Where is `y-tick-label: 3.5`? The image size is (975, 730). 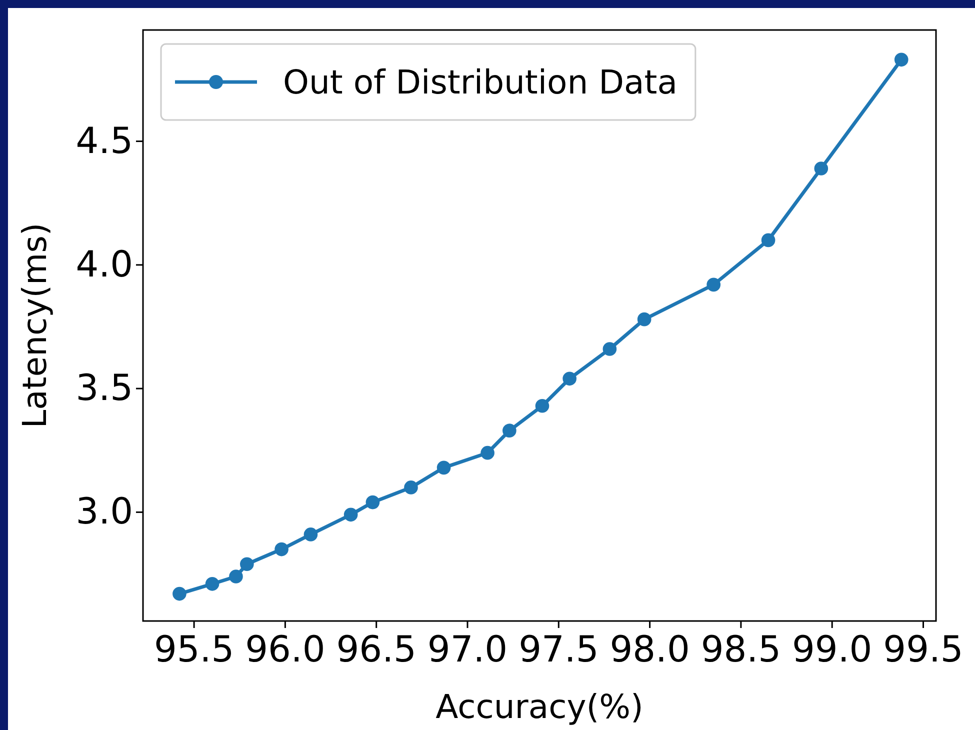 y-tick-label: 3.5 is located at coordinates (104, 389).